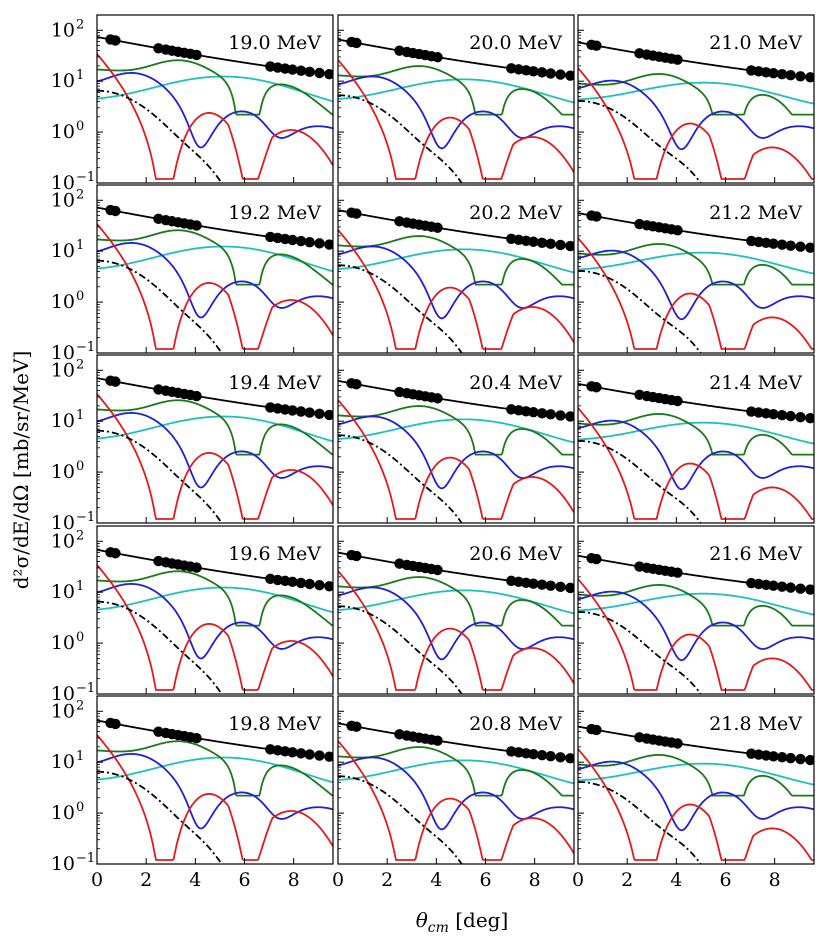  What do you see at coordinates (515, 213) in the screenshot?
I see `panel-energy-label: 20.2 MeV` at bounding box center [515, 213].